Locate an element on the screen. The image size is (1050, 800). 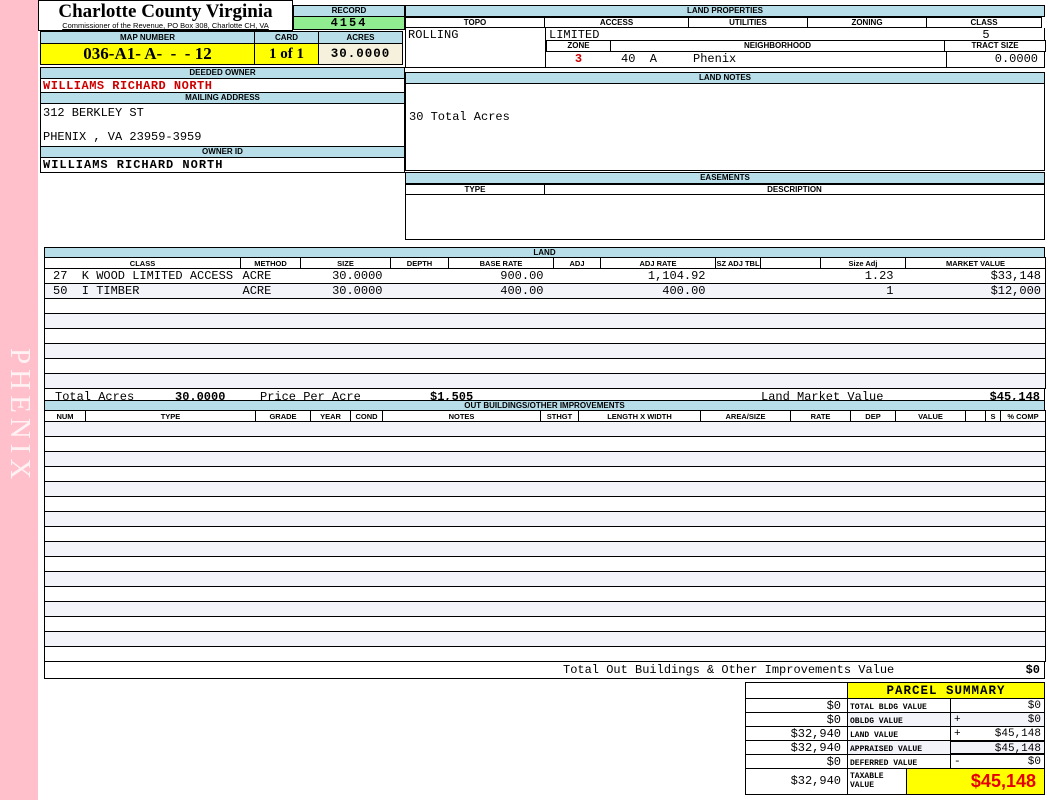
map-number-value: 036-A1- A- - - 12 is located at coordinates (147, 54).